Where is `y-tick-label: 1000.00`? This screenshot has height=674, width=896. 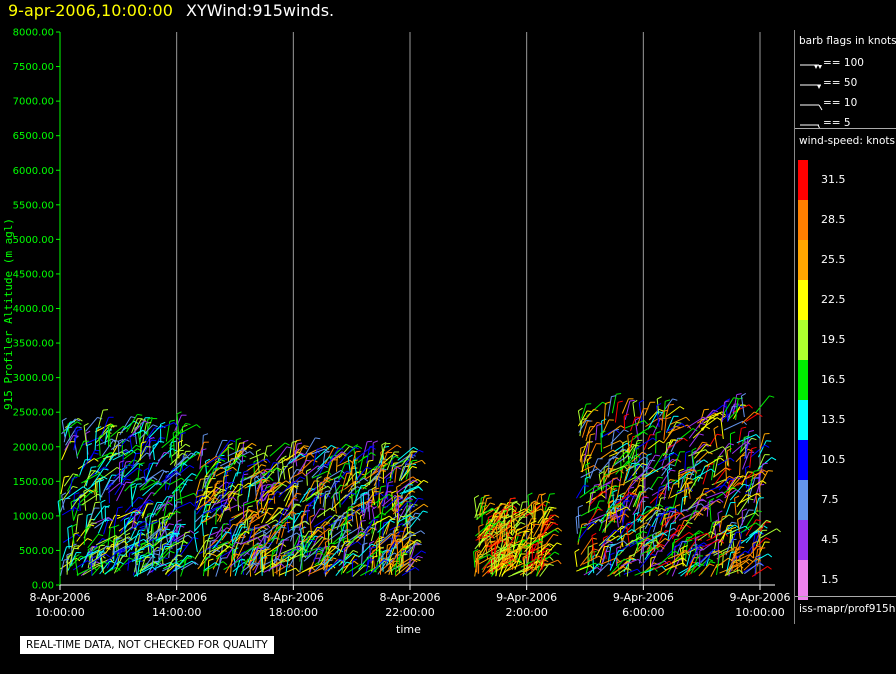
y-tick-label: 1000.00 is located at coordinates (33, 516).